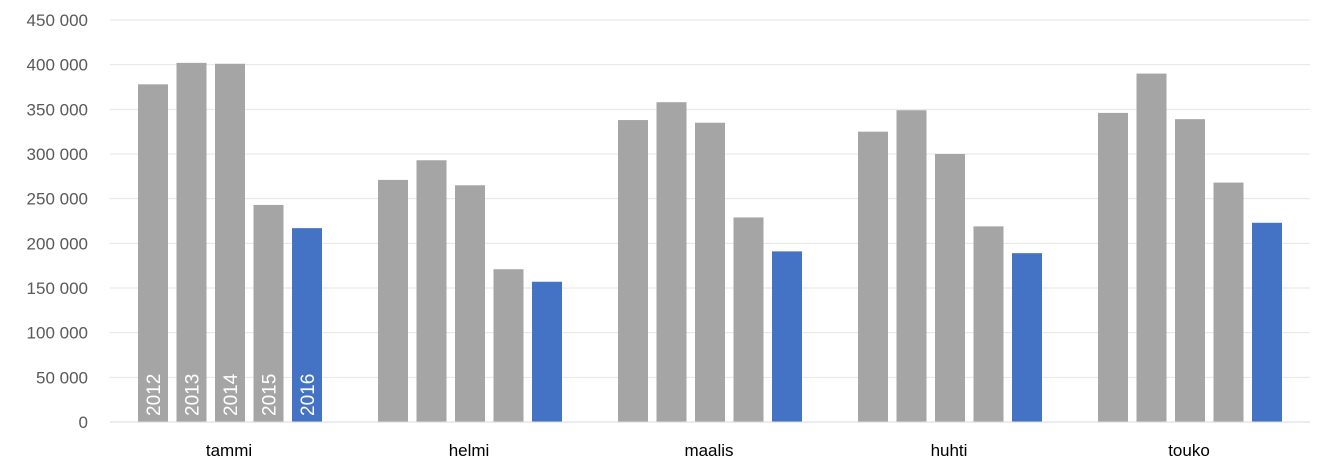  What do you see at coordinates (308, 395) in the screenshot?
I see `series-label-2016: 2016` at bounding box center [308, 395].